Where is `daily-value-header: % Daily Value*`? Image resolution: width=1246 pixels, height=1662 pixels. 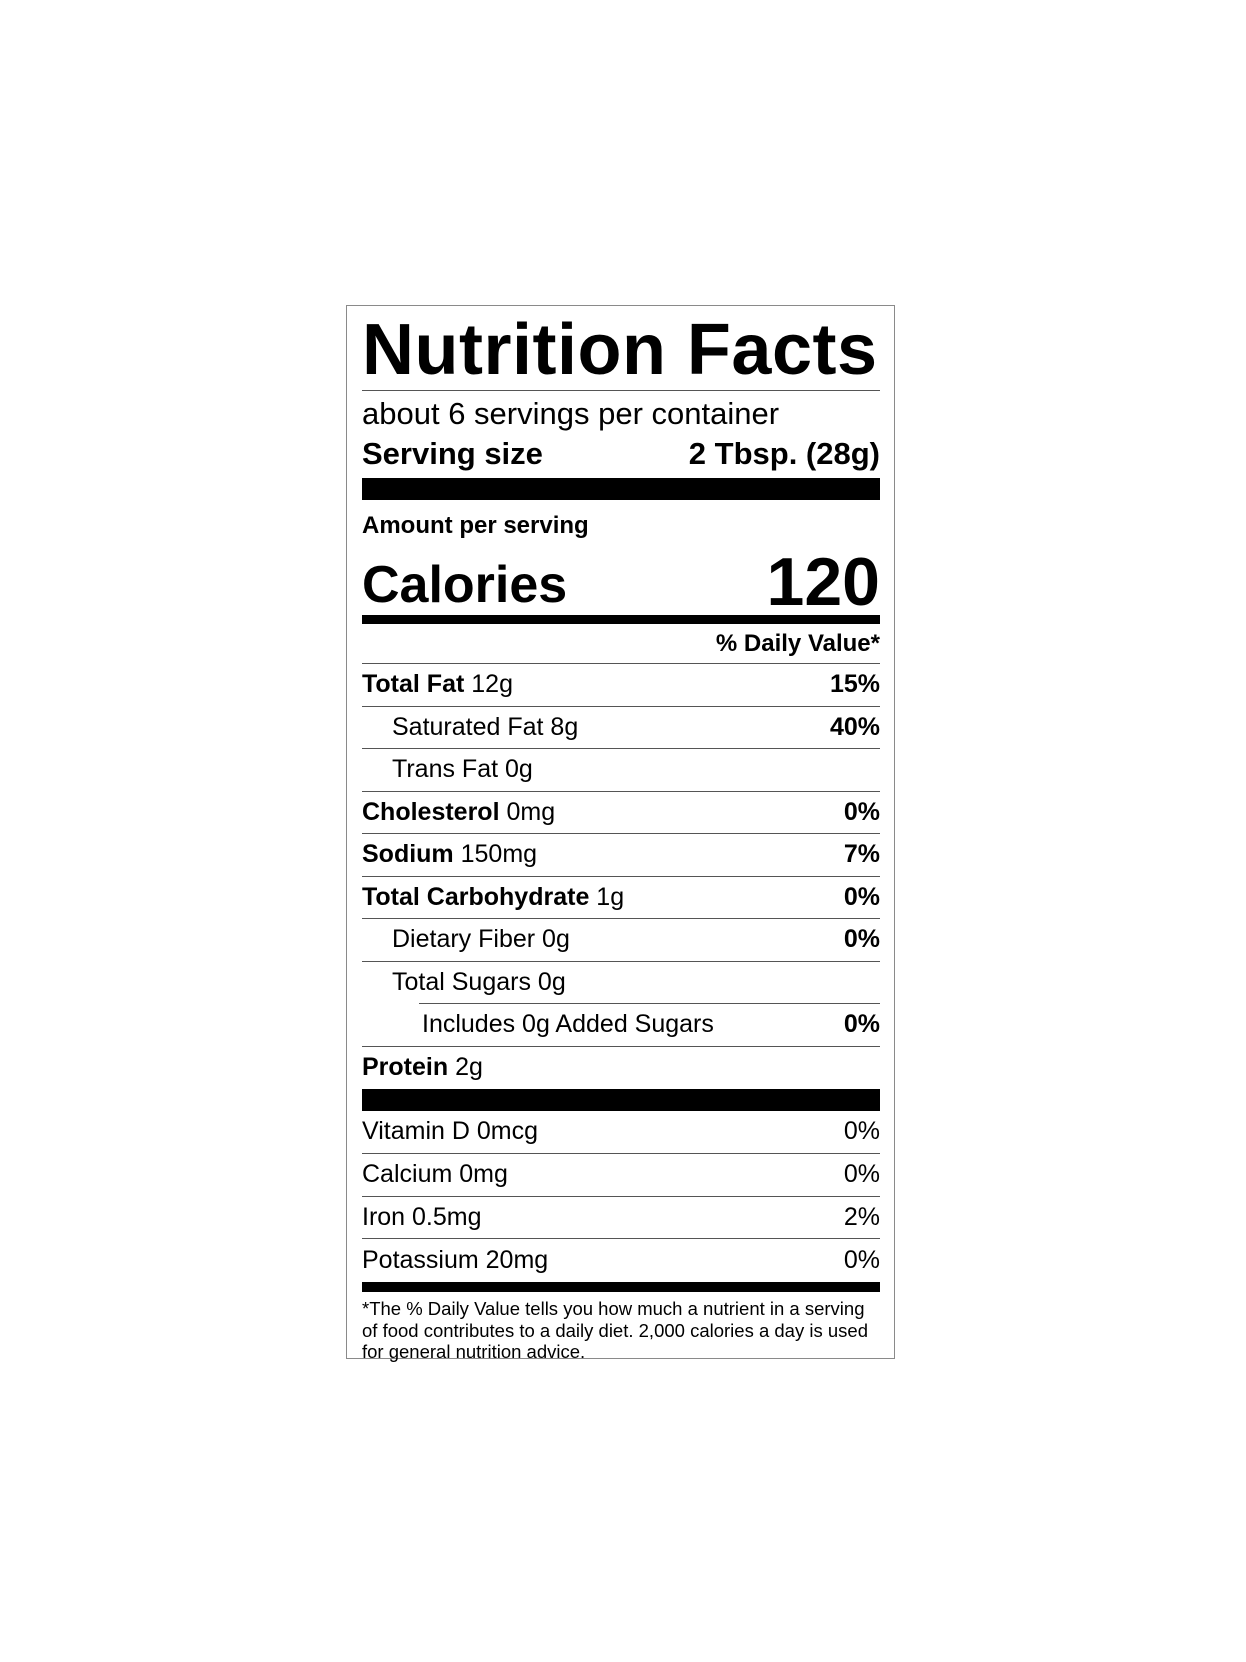
daily-value-header: % Daily Value* is located at coordinates (621, 644).